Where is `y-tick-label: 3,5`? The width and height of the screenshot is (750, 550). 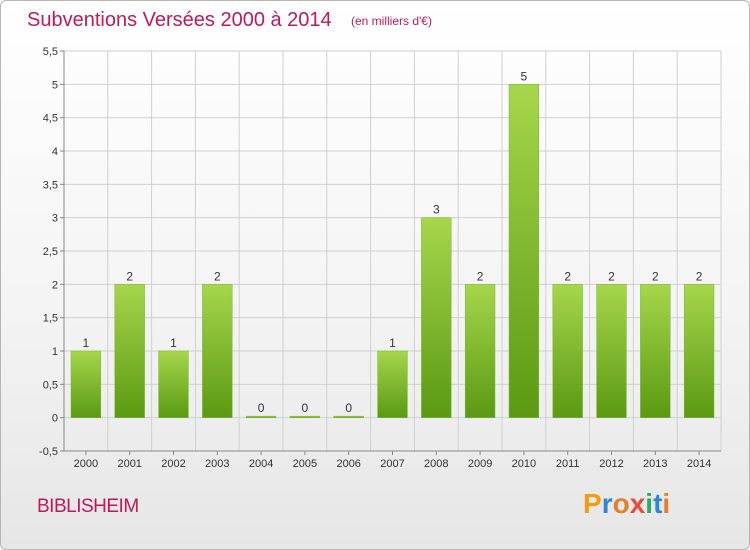 y-tick-label: 3,5 is located at coordinates (50, 185).